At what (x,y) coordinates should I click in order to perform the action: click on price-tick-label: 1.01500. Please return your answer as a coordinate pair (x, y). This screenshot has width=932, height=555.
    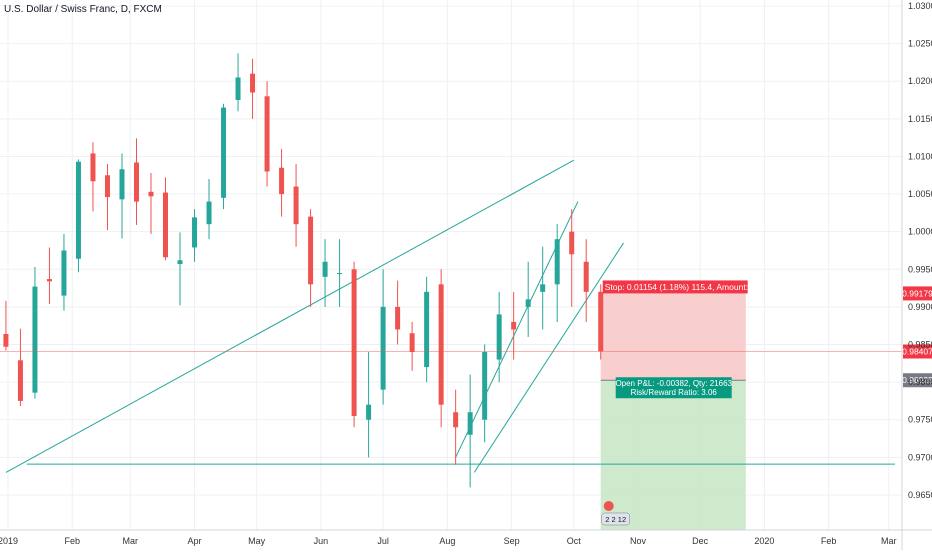
    Looking at the image, I should click on (920, 119).